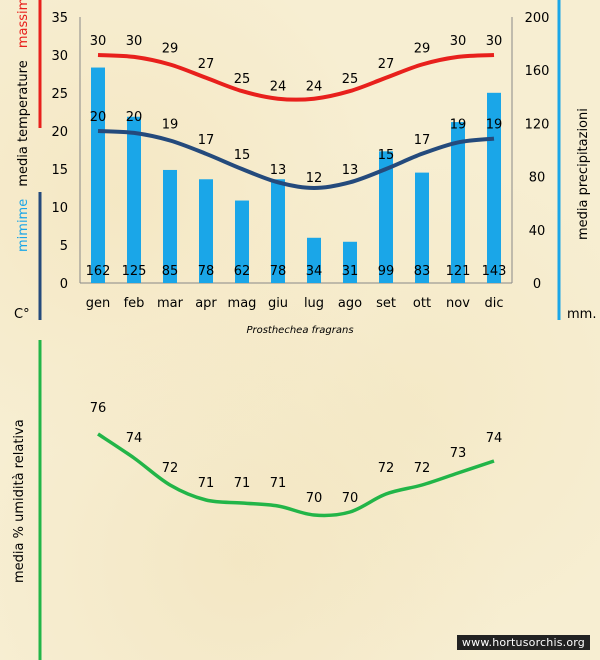 The height and width of the screenshot is (660, 600). What do you see at coordinates (242, 303) in the screenshot?
I see `x-tick-label-mag: mag` at bounding box center [242, 303].